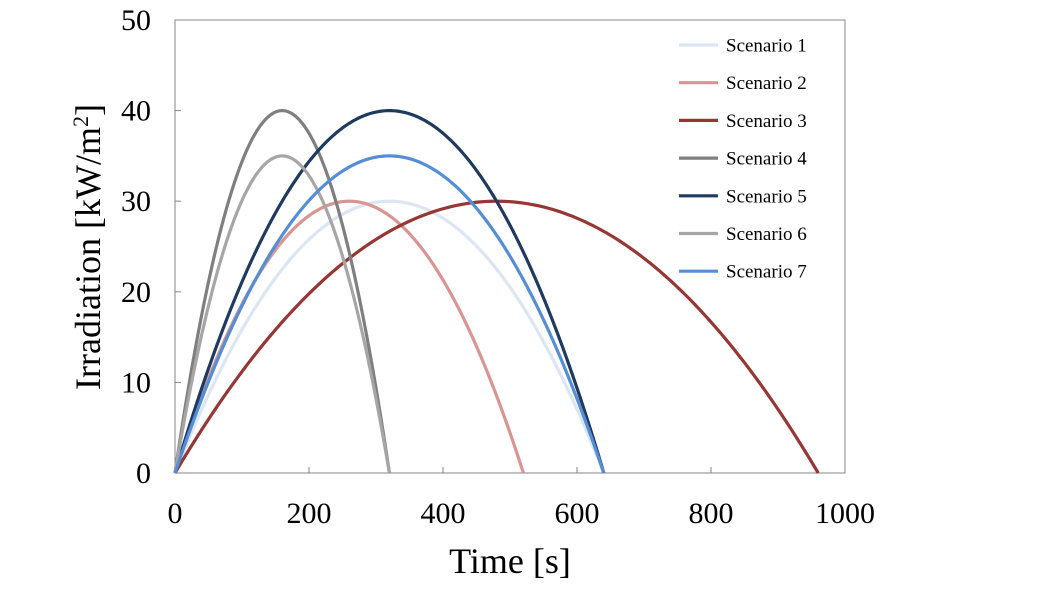 The height and width of the screenshot is (592, 1050). What do you see at coordinates (845, 513) in the screenshot?
I see `x-tick-label: 1000` at bounding box center [845, 513].